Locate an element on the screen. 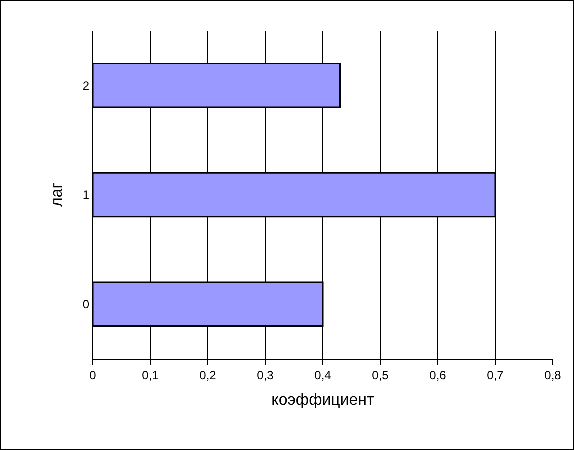  x-axis-title: коэффициент is located at coordinates (324, 401).